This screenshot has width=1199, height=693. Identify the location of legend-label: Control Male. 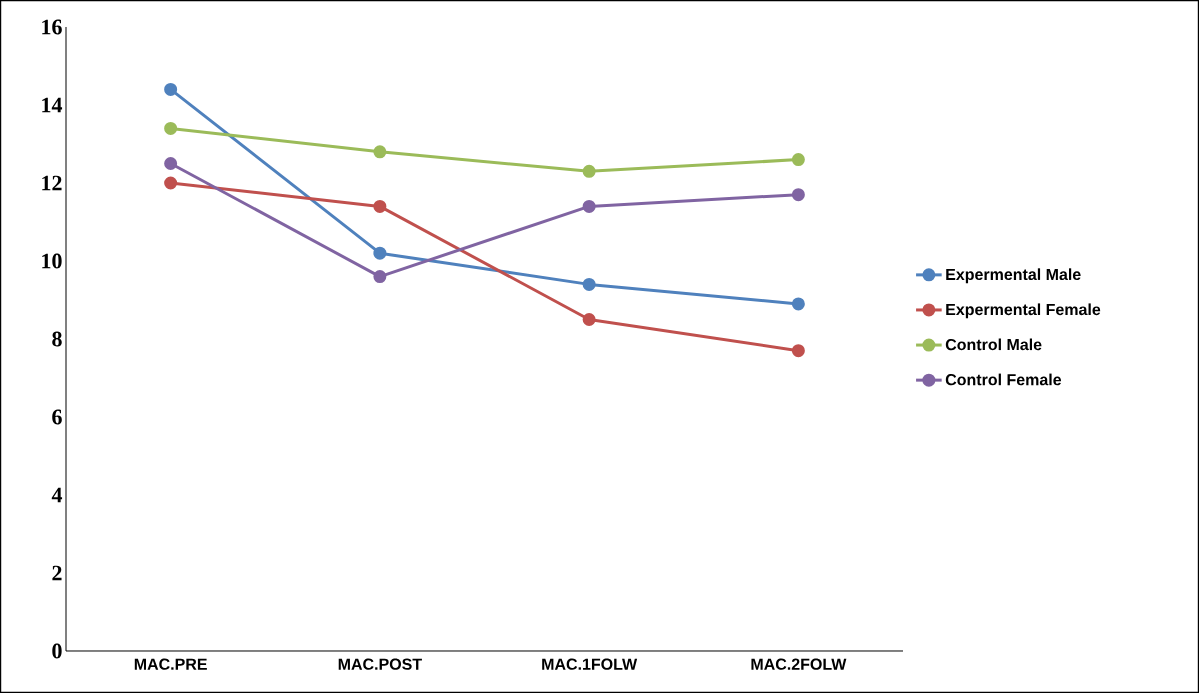
(993, 344).